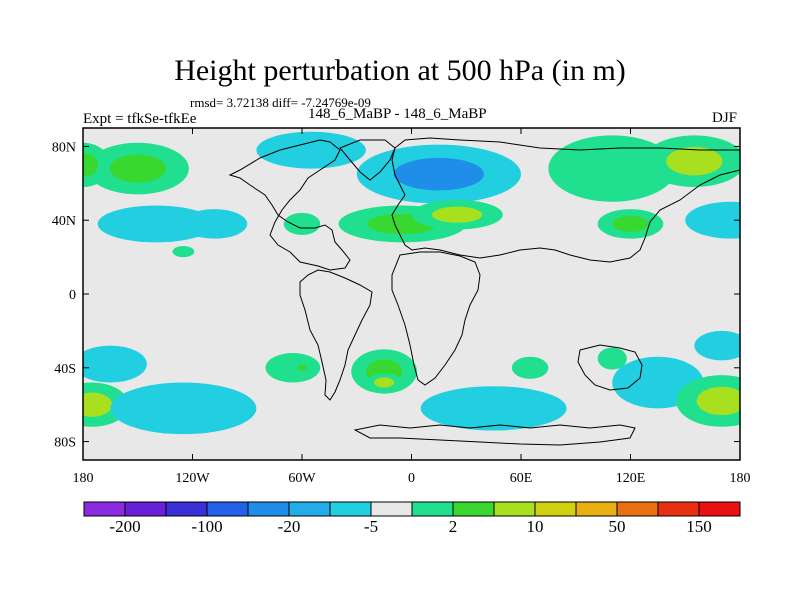  What do you see at coordinates (521, 478) in the screenshot?
I see `x-tick-label: 60E` at bounding box center [521, 478].